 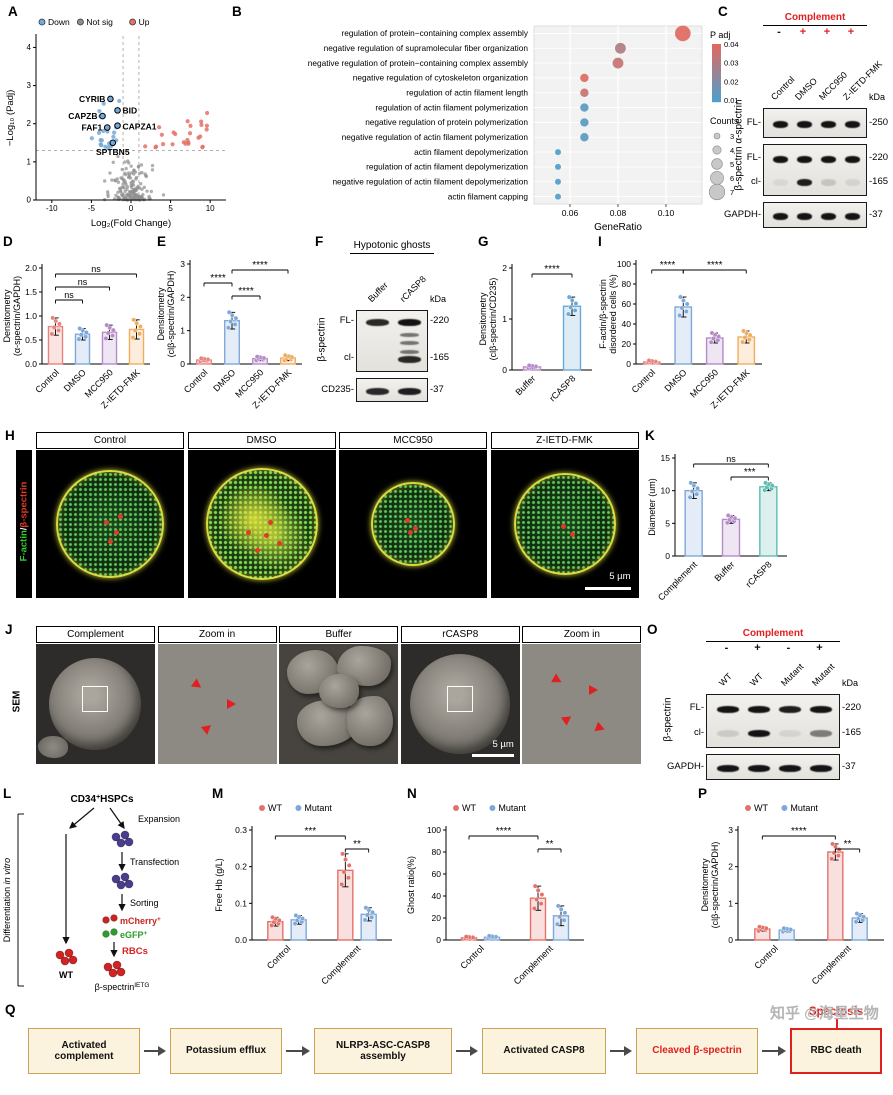 I want to click on svg-text: -5, so click(x=92, y=208).